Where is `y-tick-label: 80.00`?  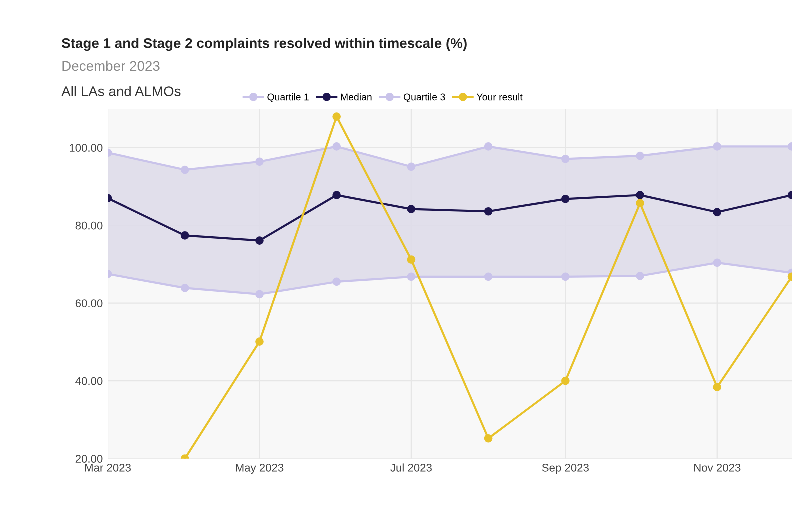
y-tick-label: 80.00 is located at coordinates (89, 226).